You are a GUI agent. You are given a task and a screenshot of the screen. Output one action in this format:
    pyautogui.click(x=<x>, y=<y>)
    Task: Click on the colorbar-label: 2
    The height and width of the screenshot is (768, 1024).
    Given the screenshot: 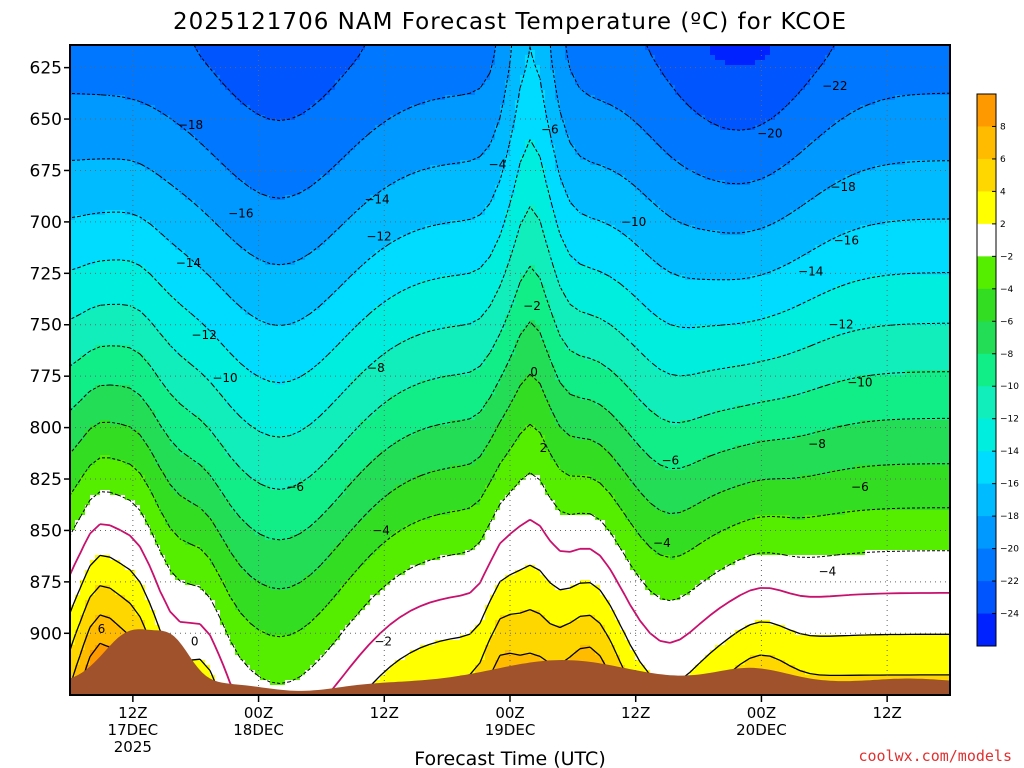 What is the action you would take?
    pyautogui.click(x=1003, y=225)
    